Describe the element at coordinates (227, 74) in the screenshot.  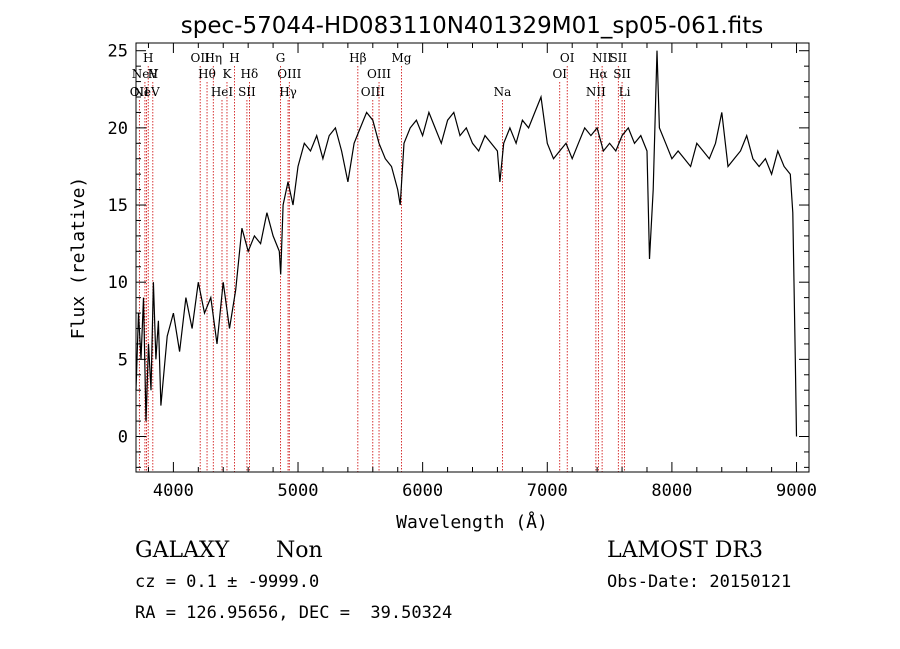
I see `line-marker-label: K` at that location.